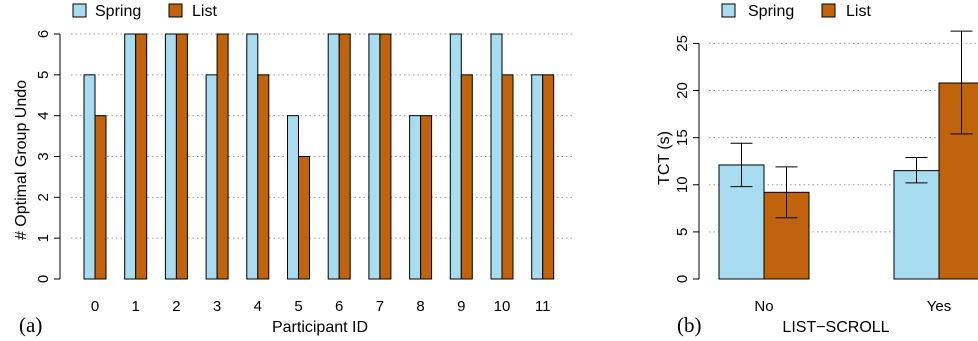 The height and width of the screenshot is (341, 978). I want to click on x-tick-label: 11, so click(543, 306).